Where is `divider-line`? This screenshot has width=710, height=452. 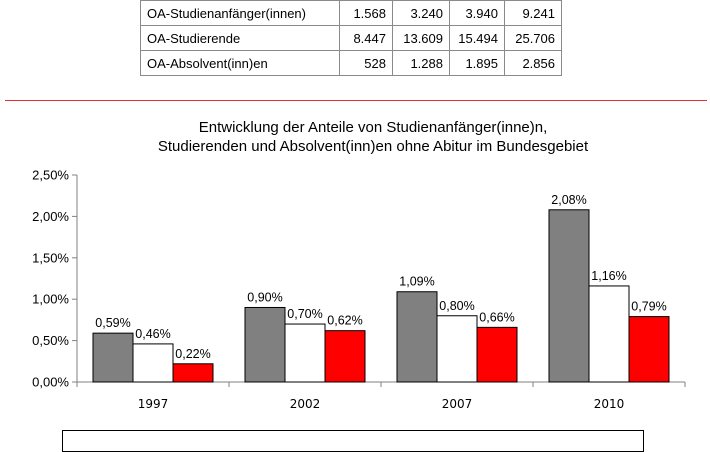 divider-line is located at coordinates (356, 100).